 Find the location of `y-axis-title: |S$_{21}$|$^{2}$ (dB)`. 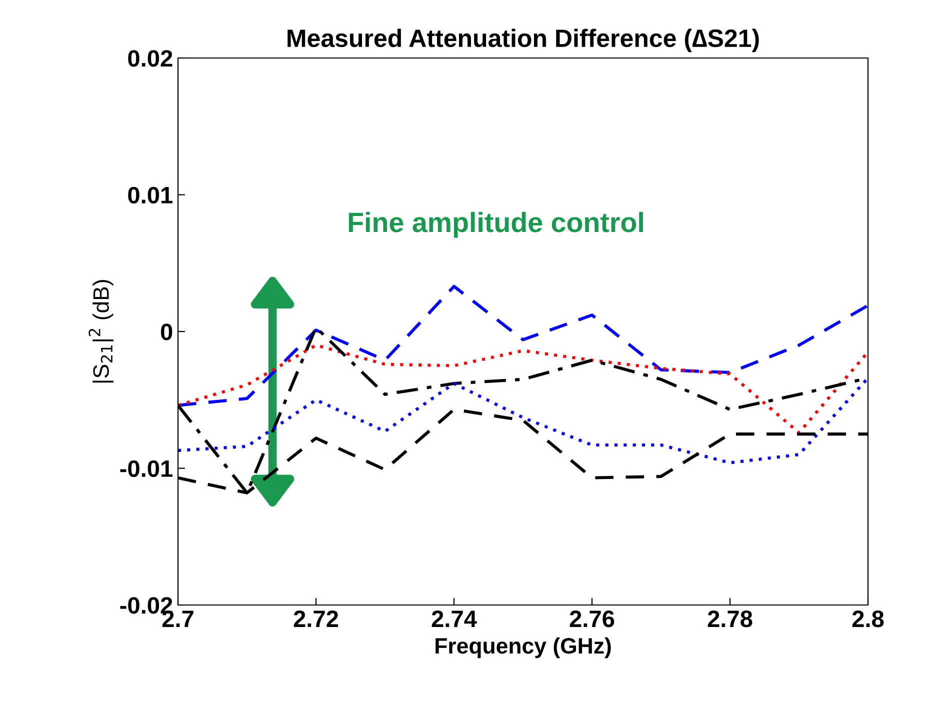

y-axis-title: |S$_{21}$|$^{2}$ (dB) is located at coordinates (101, 331).